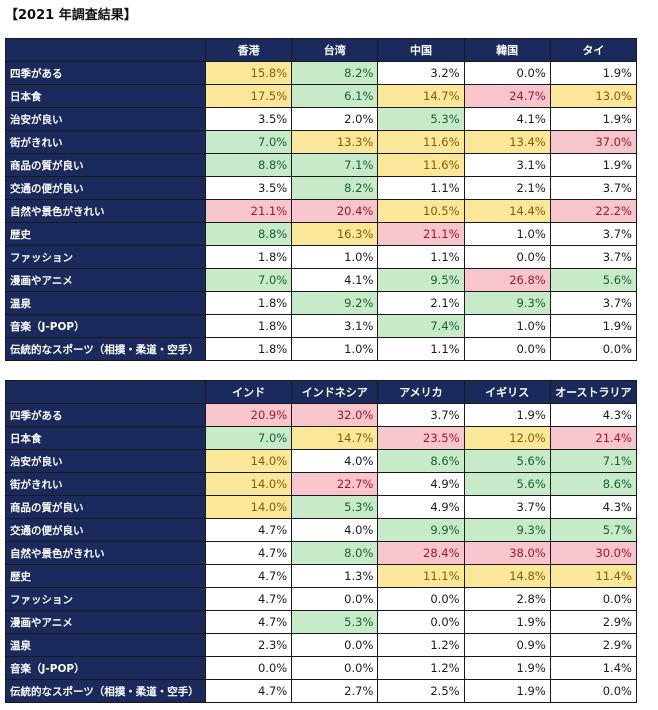 The image size is (658, 710). I want to click on table-cell: 21.4%, so click(593, 438).